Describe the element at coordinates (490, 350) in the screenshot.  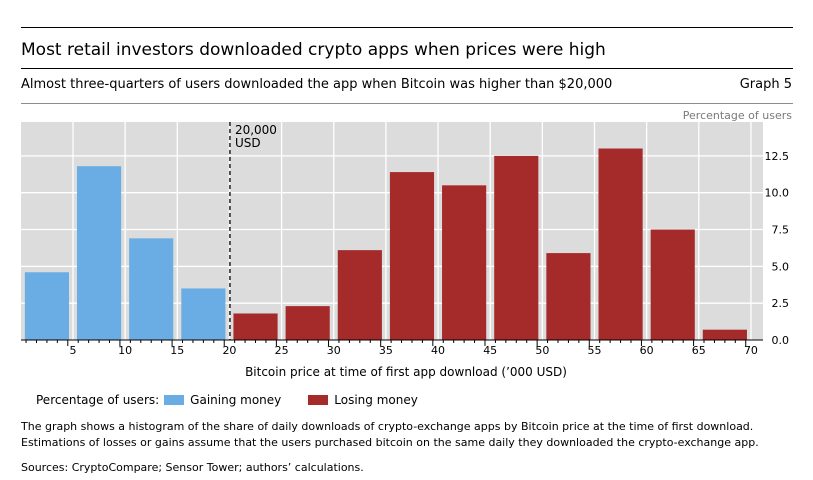
I see `x-tick-label: 45` at that location.